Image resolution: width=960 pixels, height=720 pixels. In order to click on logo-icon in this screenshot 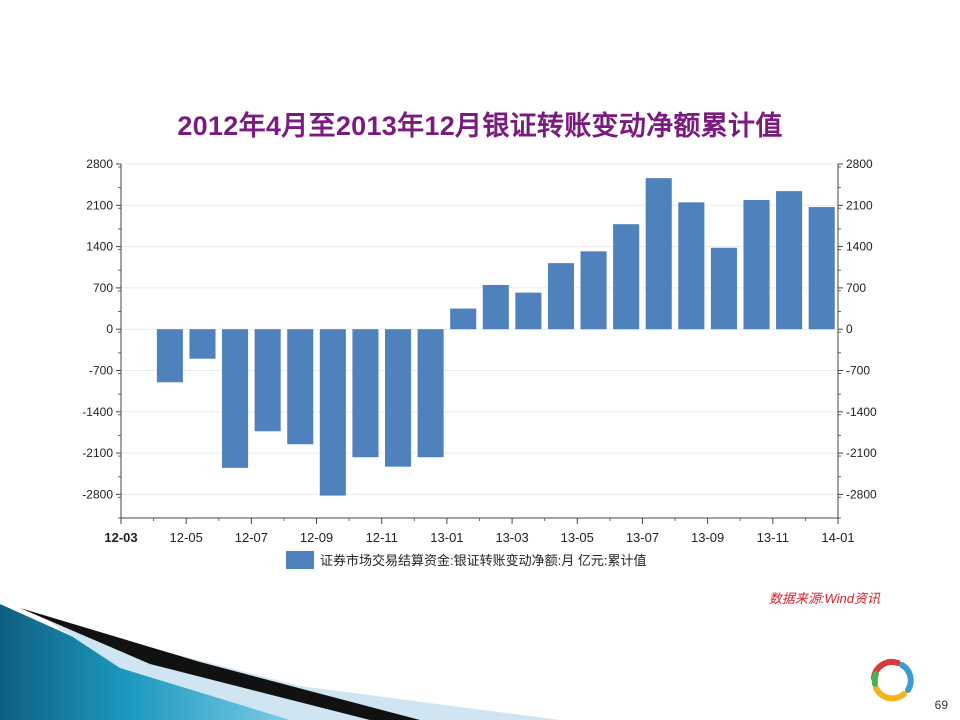, I will do `click(892, 680)`.